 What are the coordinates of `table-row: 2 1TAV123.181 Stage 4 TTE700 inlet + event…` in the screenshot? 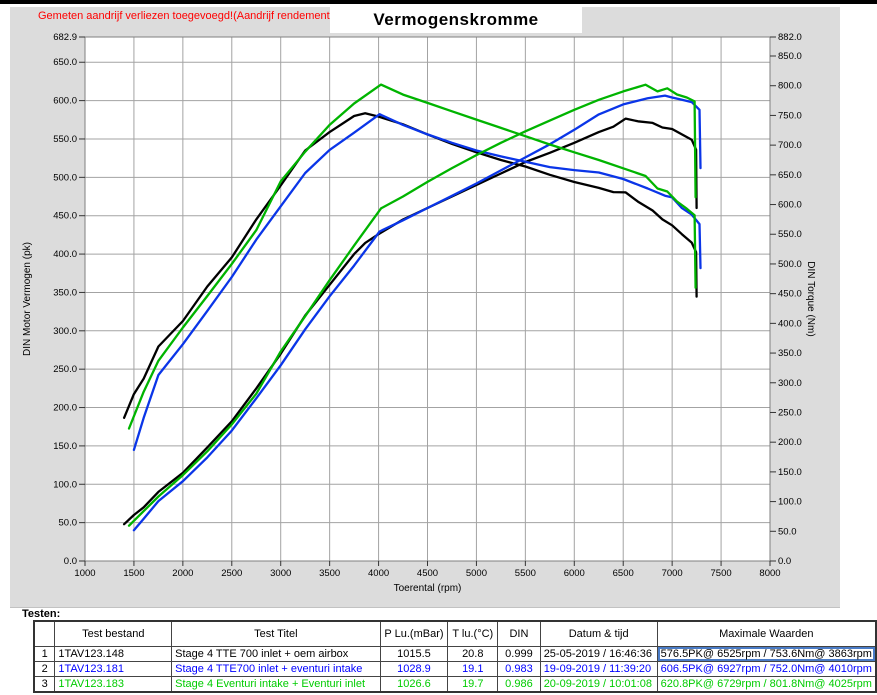 It's located at (455, 669).